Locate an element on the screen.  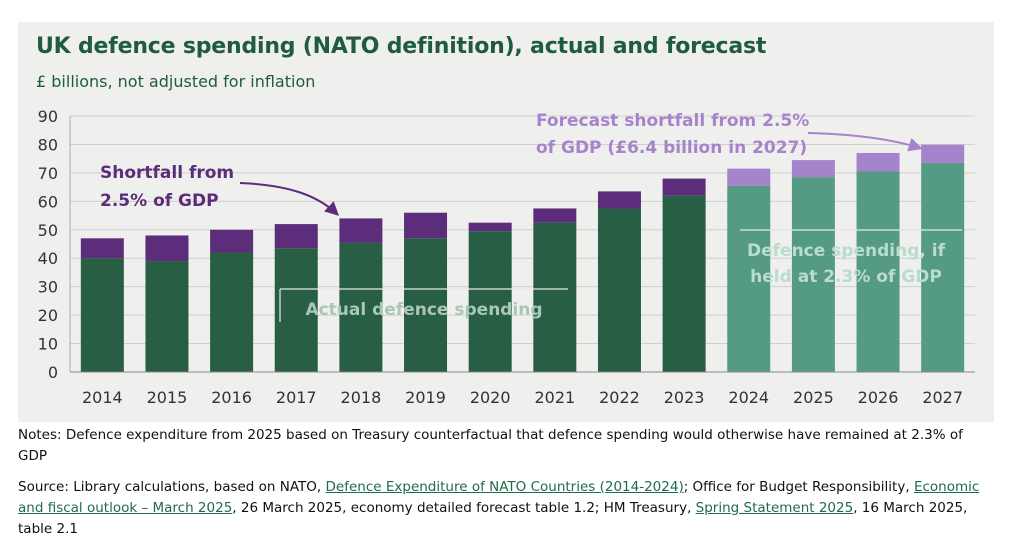
bar-forecast-2027 is located at coordinates (943, 267).